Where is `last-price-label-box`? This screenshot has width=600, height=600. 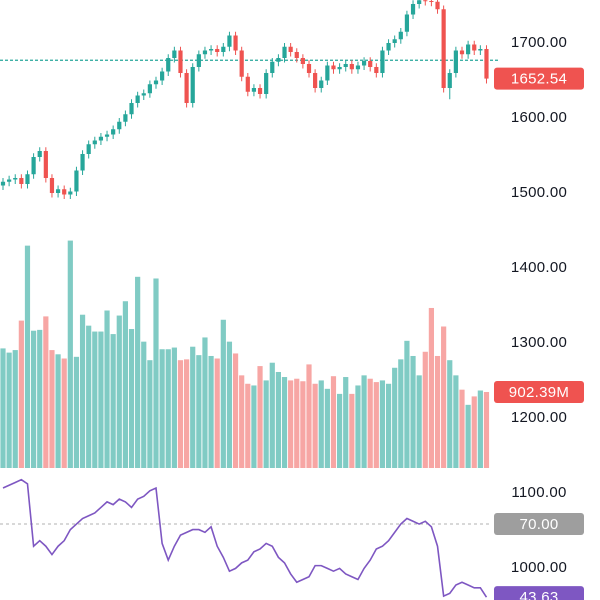
last-price-label-box is located at coordinates (539, 78).